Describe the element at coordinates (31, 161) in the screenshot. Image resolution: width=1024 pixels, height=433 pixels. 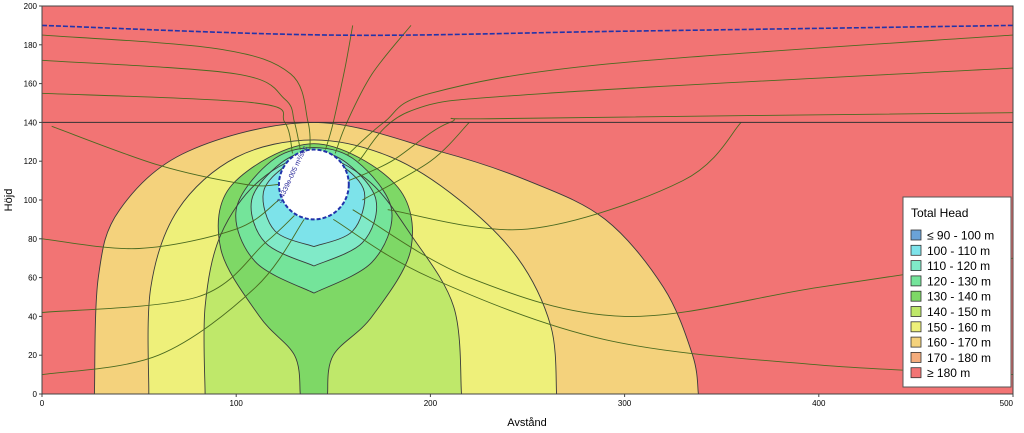
I see `y-tick-label: 120` at that location.